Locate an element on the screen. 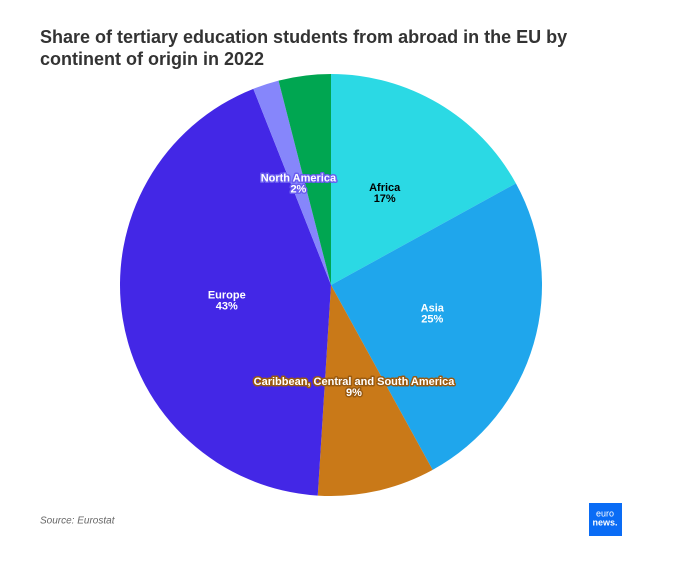 This screenshot has width=680, height=568. logo-text: euro is located at coordinates (605, 513).